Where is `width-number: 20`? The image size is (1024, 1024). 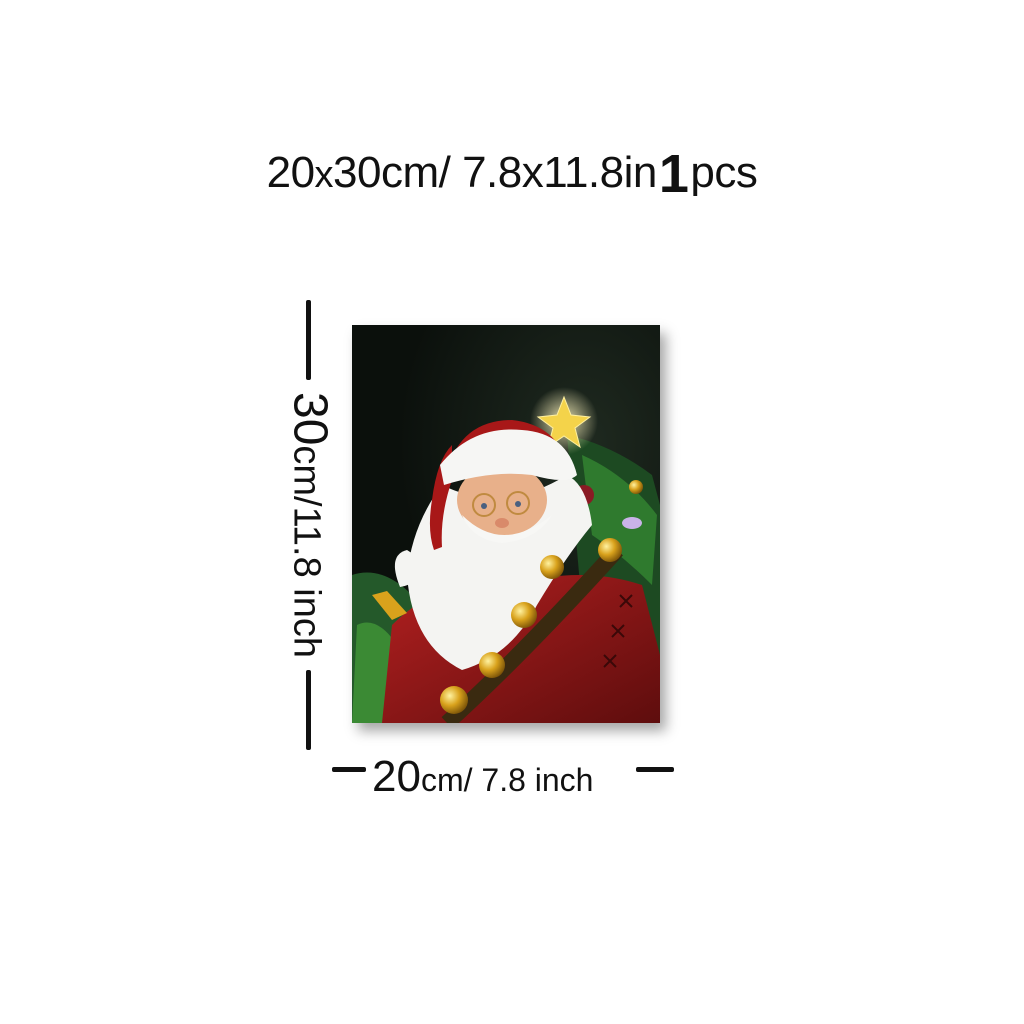
width-number: 20 is located at coordinates (396, 776).